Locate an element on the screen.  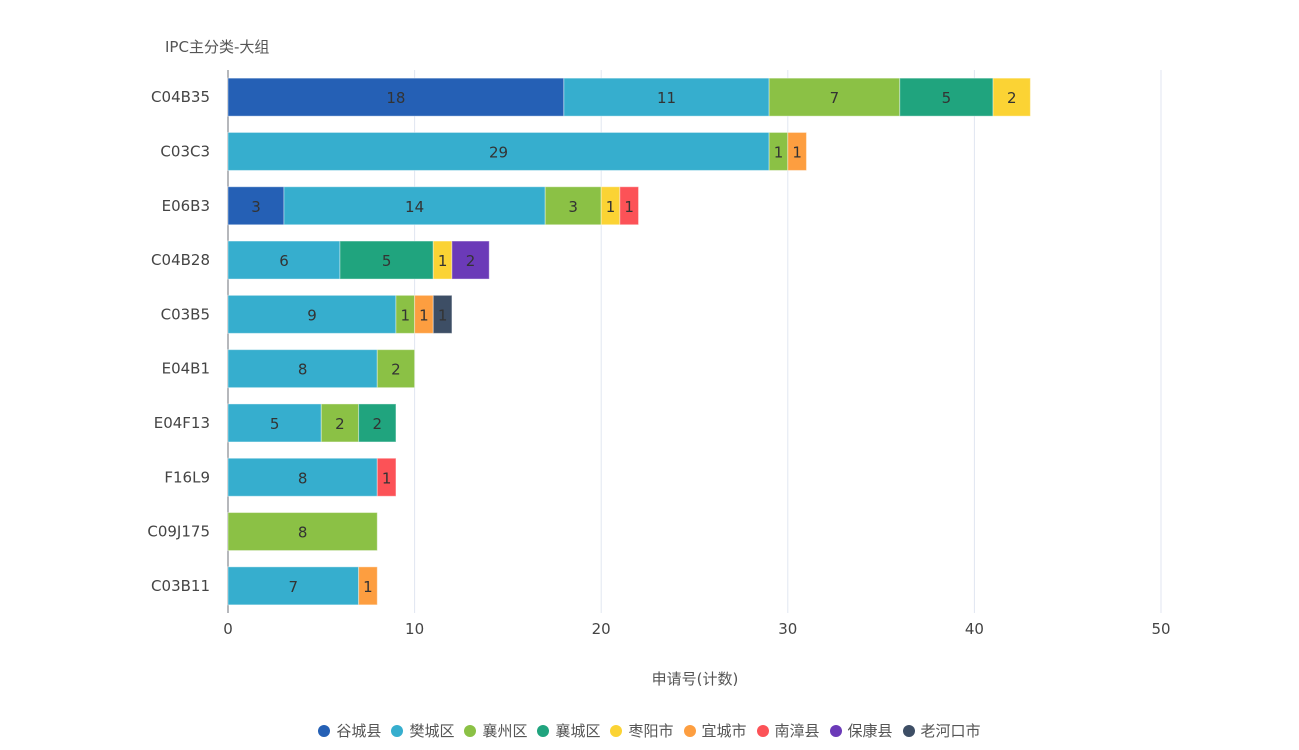
legend-item: 南漳县 is located at coordinates (788, 730).